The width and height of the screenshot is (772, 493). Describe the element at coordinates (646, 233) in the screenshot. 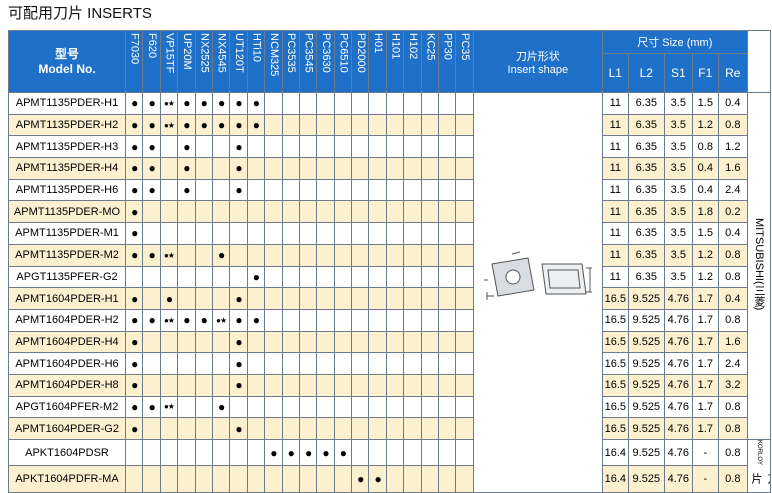

I see `dim-cell: 6.35` at that location.